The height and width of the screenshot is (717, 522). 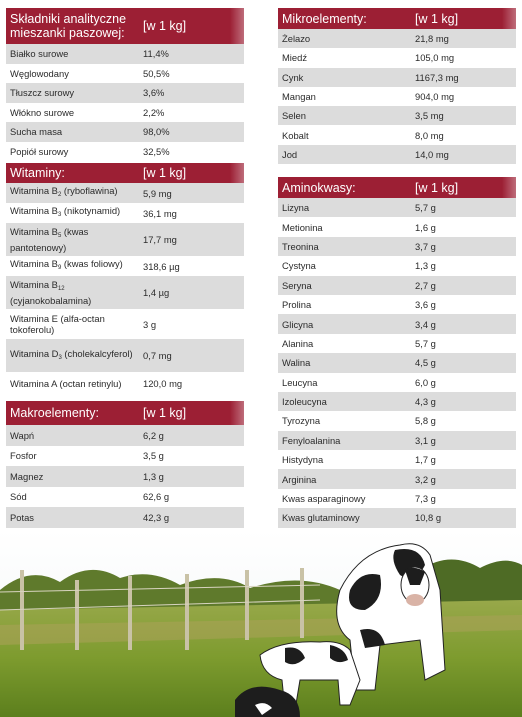 What do you see at coordinates (191, 324) in the screenshot?
I see `row-value: 3 g` at bounding box center [191, 324].